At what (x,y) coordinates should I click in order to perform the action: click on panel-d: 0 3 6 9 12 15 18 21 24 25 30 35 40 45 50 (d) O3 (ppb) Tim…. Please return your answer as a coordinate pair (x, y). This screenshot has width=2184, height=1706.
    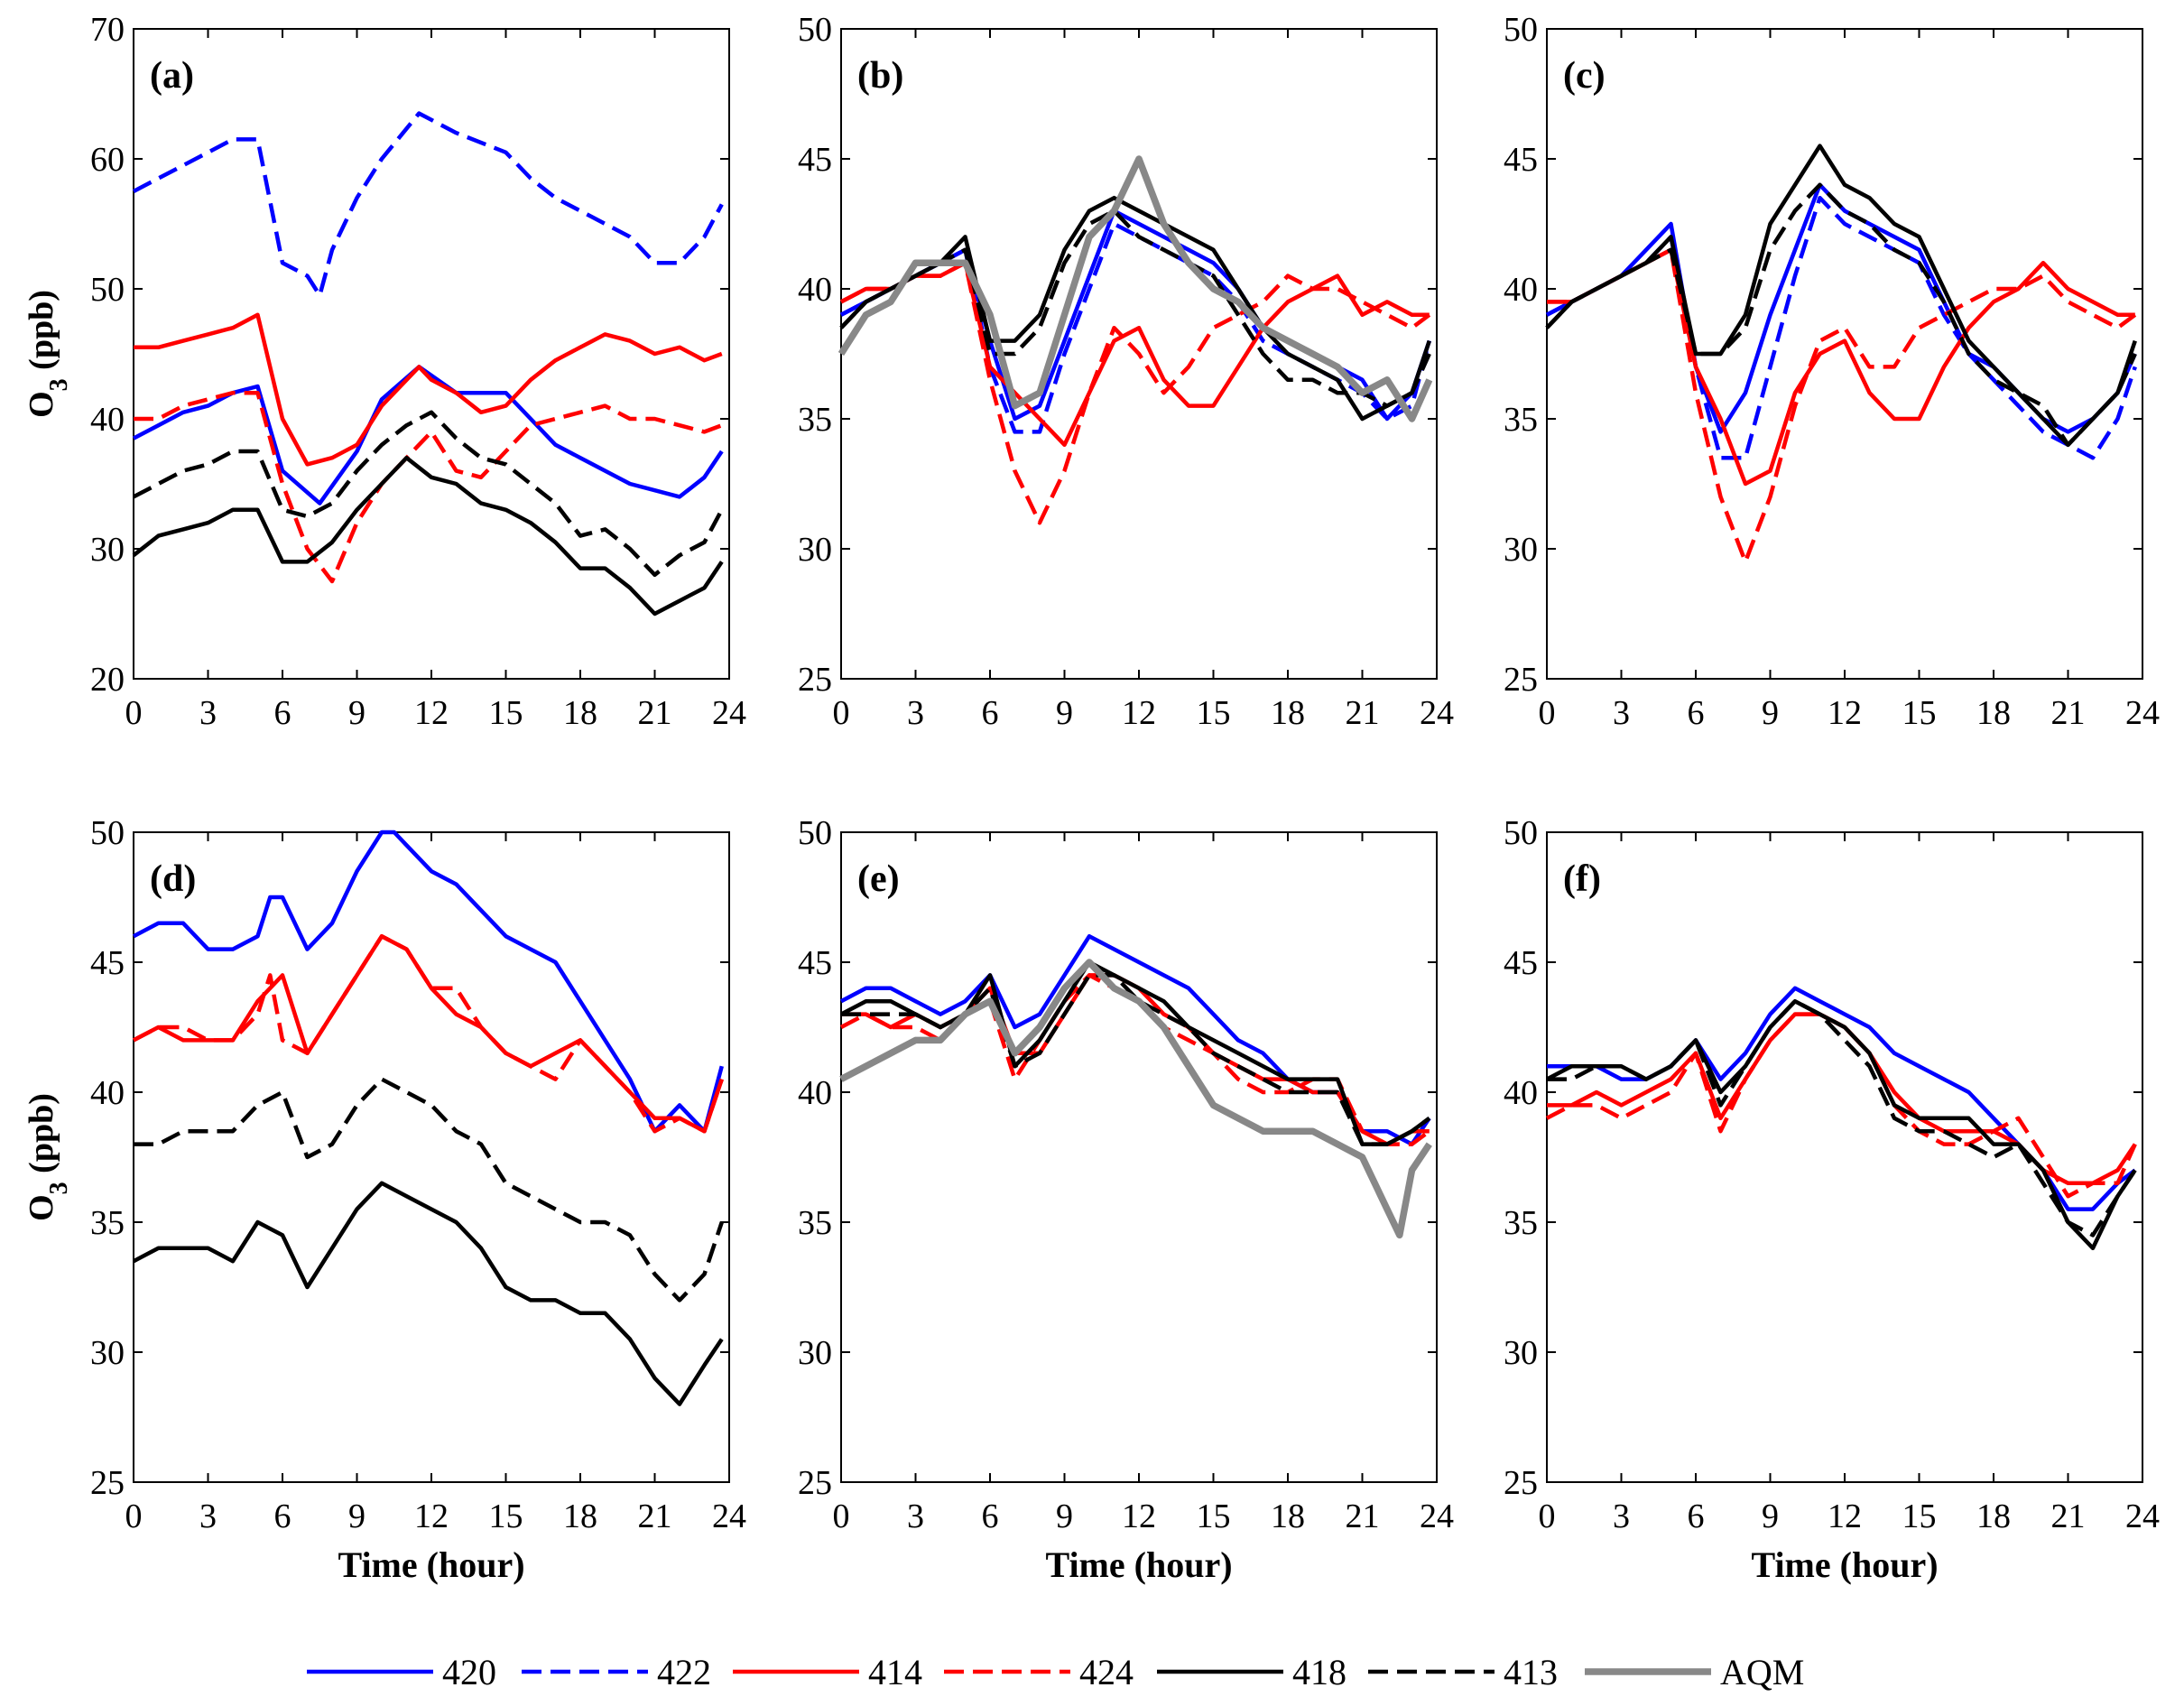
    Looking at the image, I should click on (384, 1200).